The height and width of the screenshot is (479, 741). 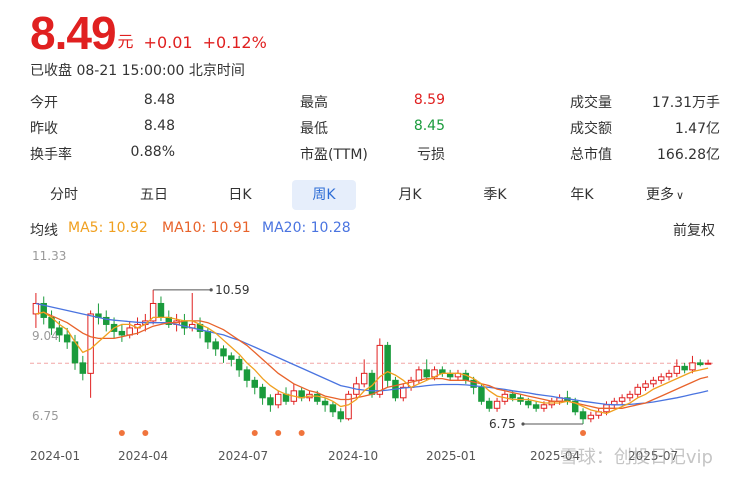 I want to click on stat-value: 1.47亿, so click(x=697, y=129).